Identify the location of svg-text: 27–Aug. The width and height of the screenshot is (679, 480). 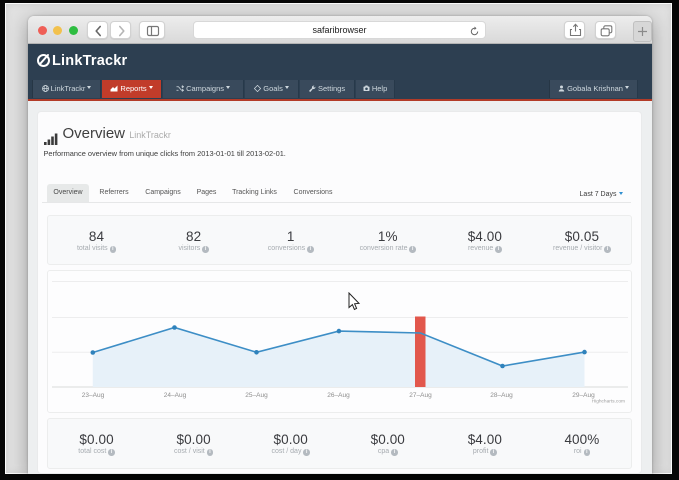
(420, 395).